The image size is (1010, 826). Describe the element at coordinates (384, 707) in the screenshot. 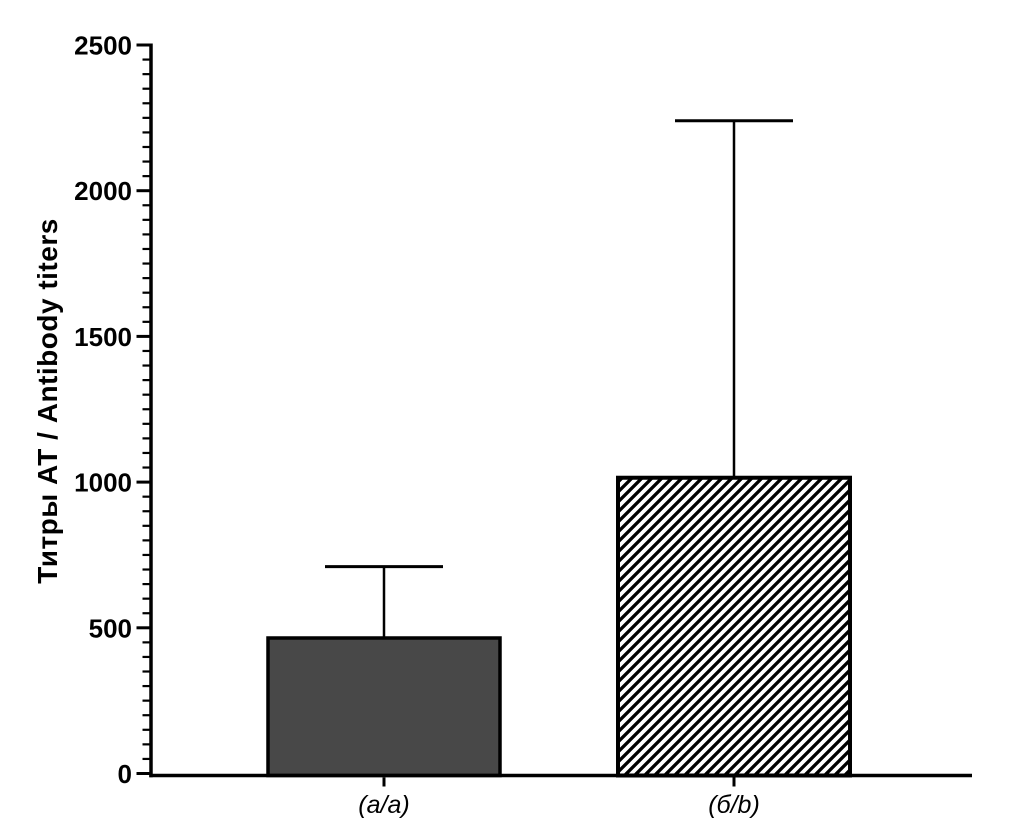

I see `bar-aa` at that location.